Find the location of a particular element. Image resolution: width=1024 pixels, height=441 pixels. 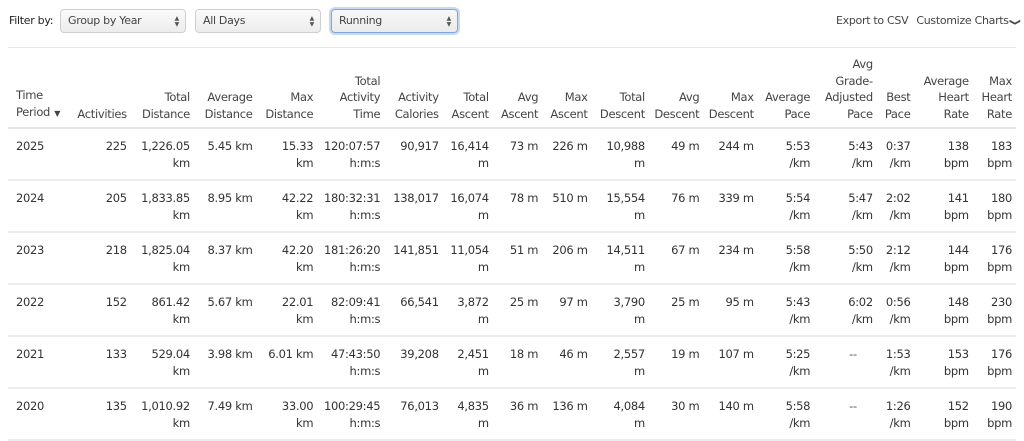

column-header-avg-descent: Avg Descent is located at coordinates (676, 88).